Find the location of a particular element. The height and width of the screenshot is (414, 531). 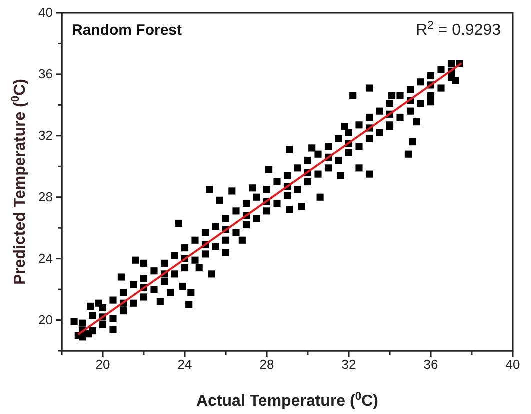

y-tick-label: 40 is located at coordinates (45, 12).